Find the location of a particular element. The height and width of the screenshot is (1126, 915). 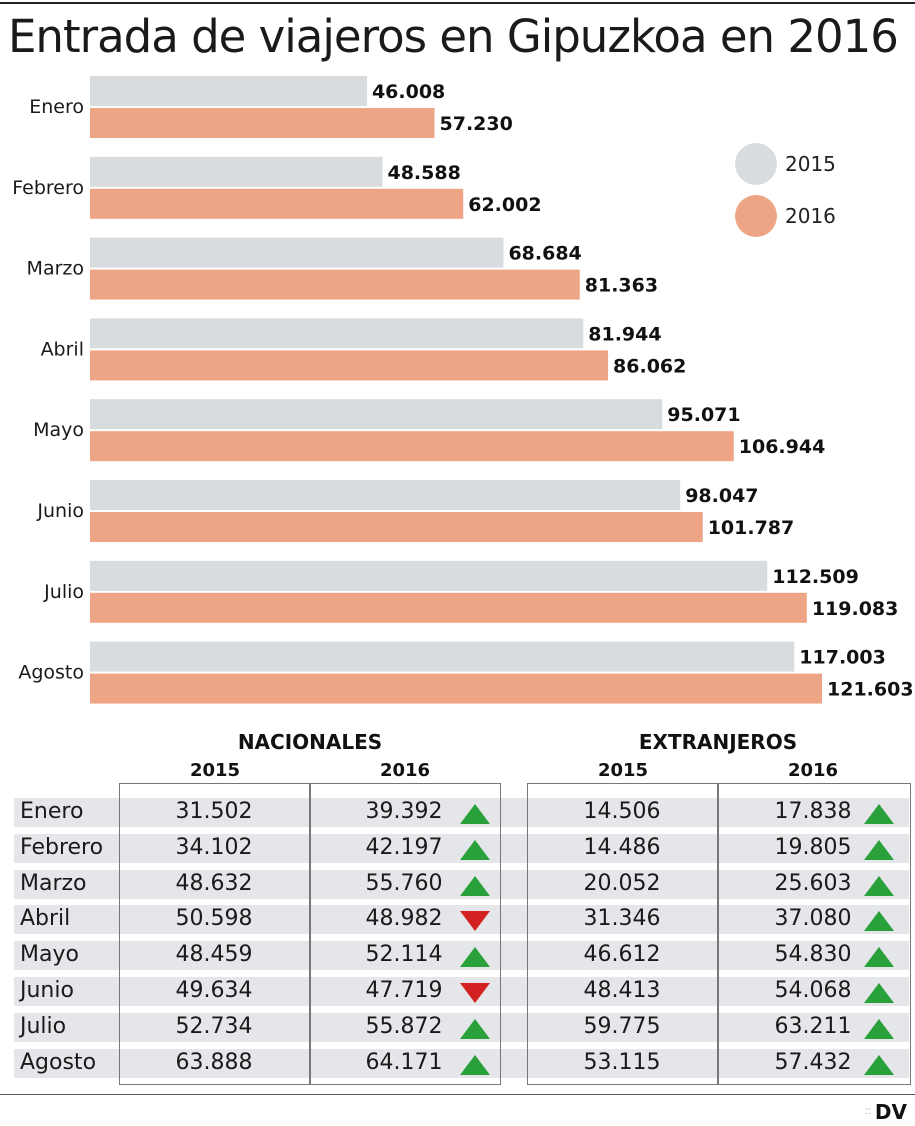

brand-logo: DV is located at coordinates (890, 1112).